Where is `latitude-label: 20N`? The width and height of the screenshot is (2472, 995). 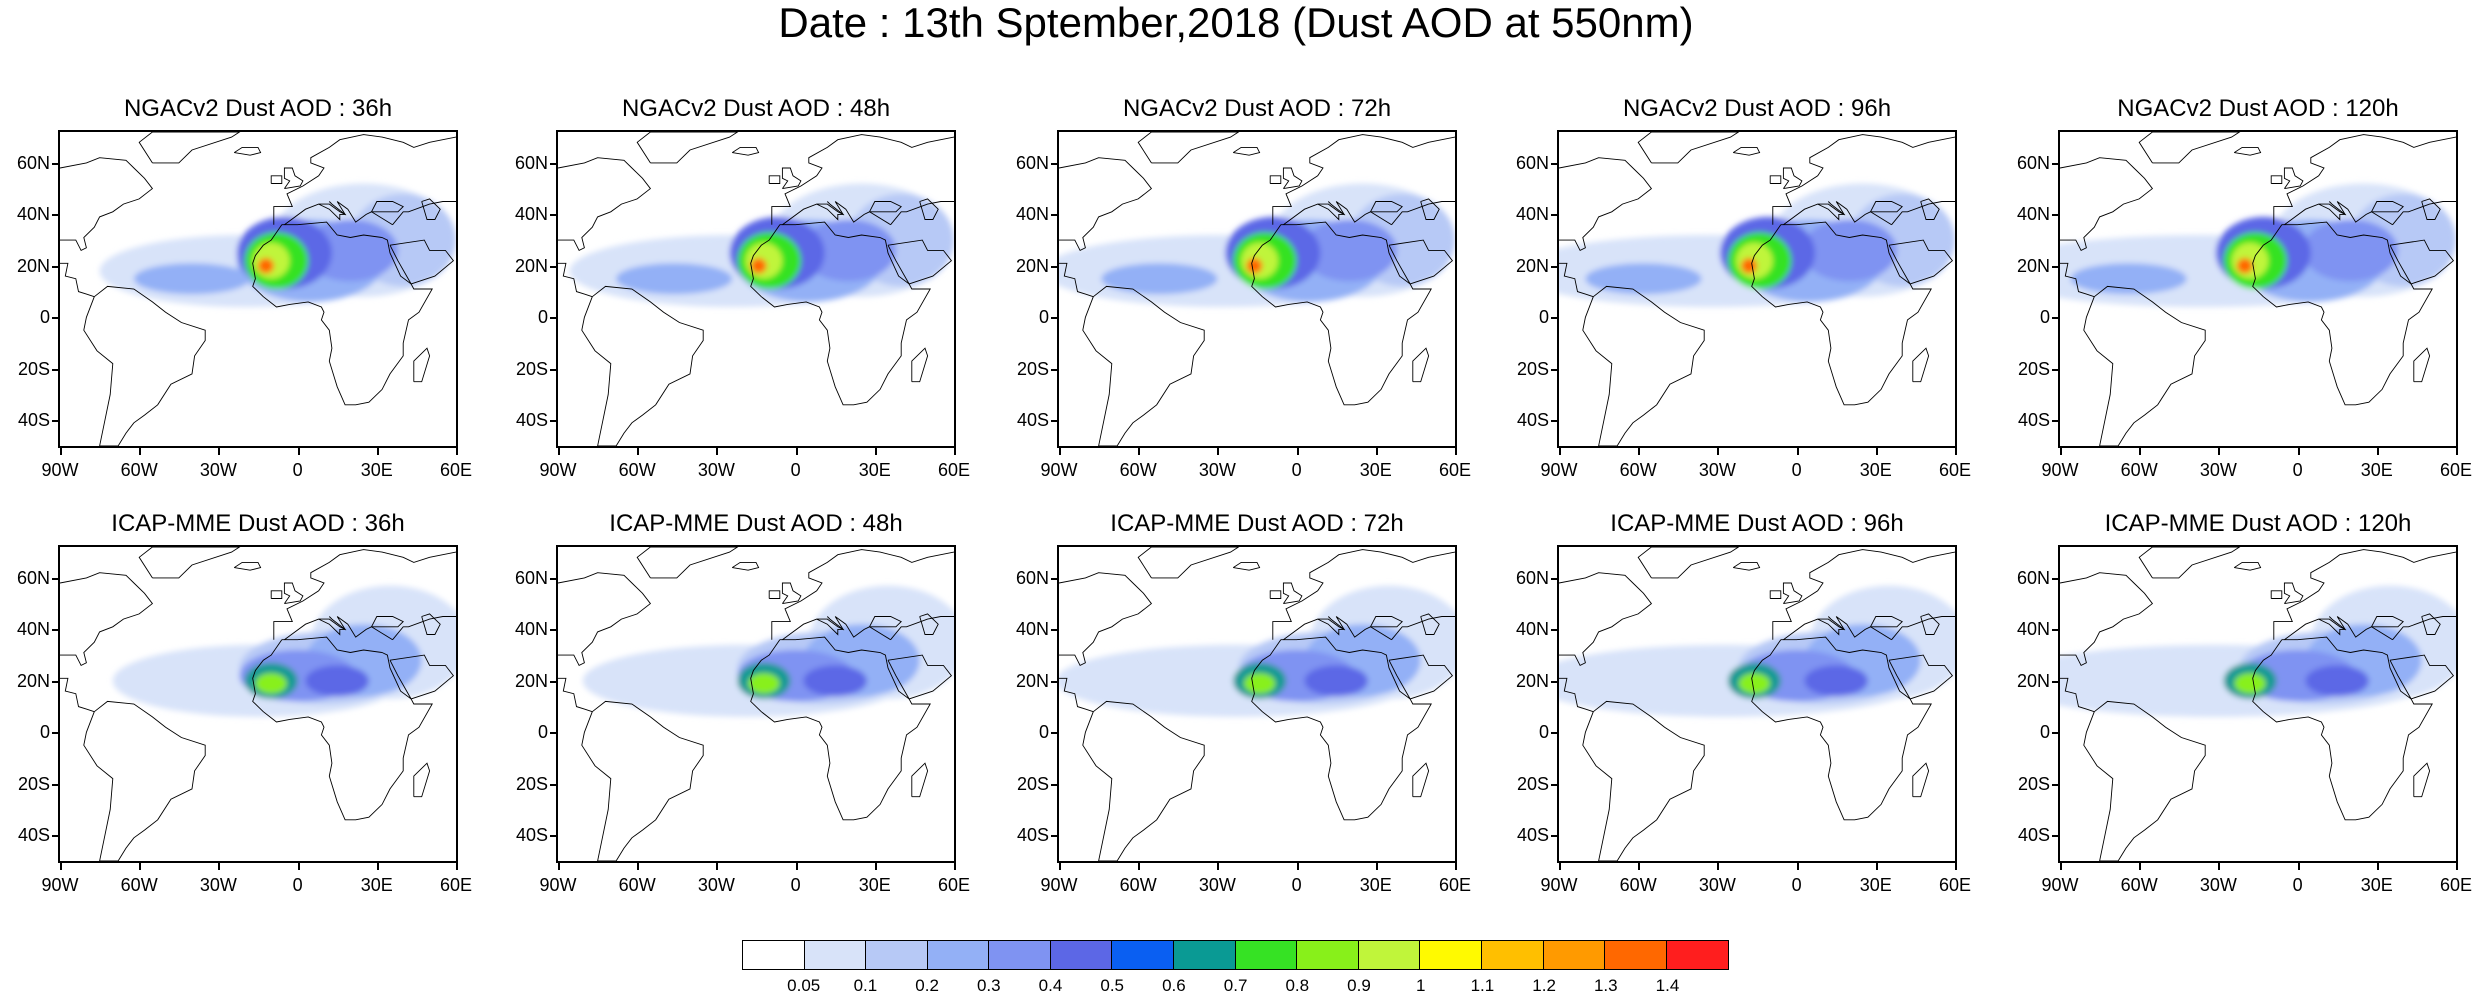 latitude-label: 20N is located at coordinates (2033, 265).